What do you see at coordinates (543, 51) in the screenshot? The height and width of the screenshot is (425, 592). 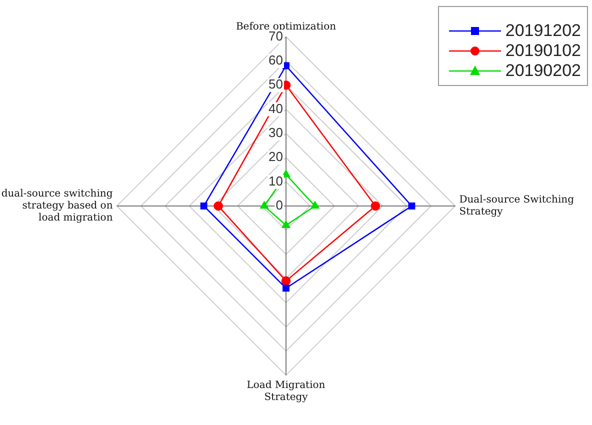 I see `legend-label: 20190102` at bounding box center [543, 51].